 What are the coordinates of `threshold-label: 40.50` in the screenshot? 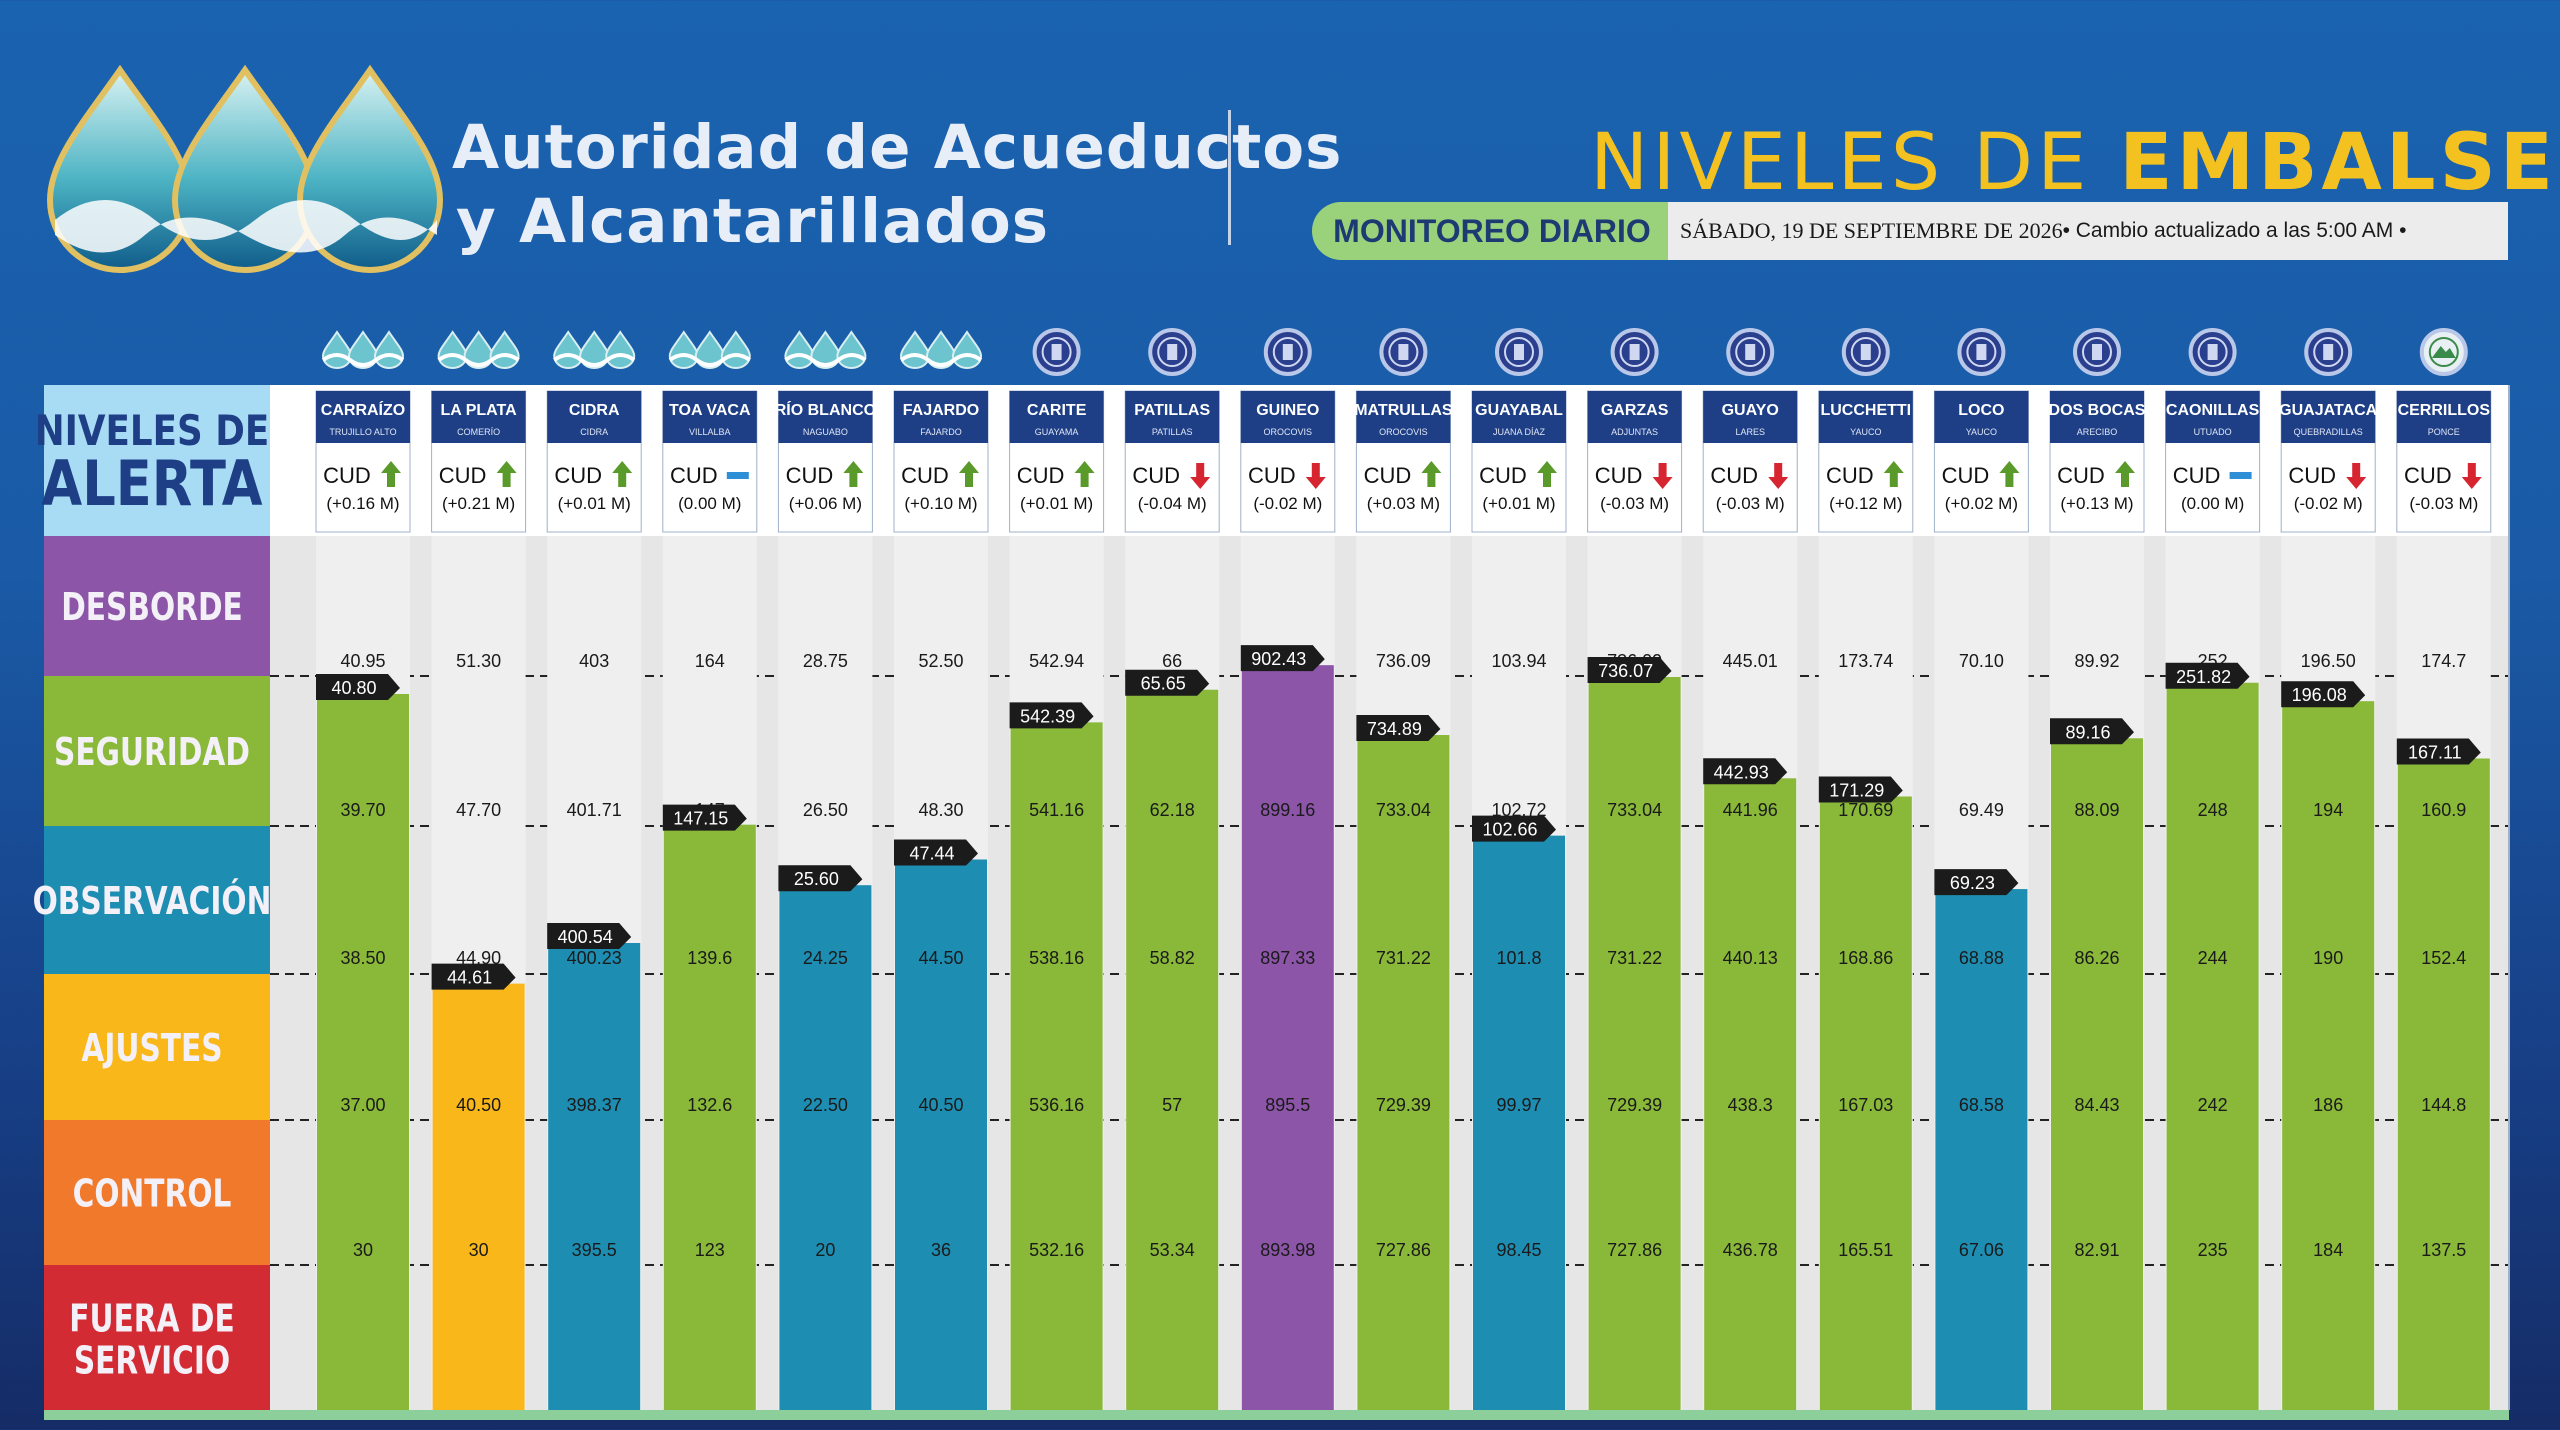 It's located at (478, 1105).